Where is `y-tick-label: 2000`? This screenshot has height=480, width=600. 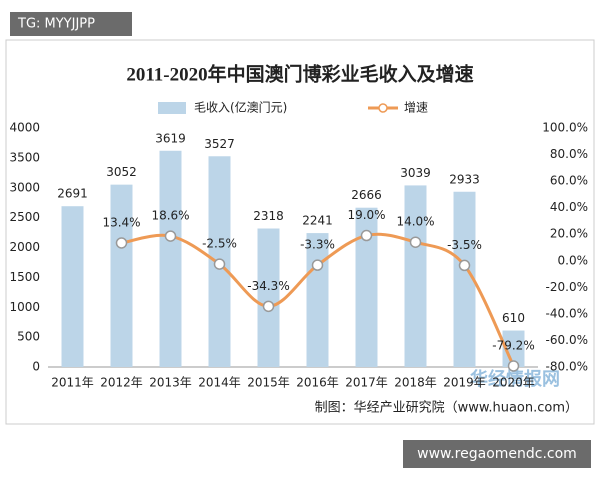
y-tick-label: 2000 is located at coordinates (24, 247).